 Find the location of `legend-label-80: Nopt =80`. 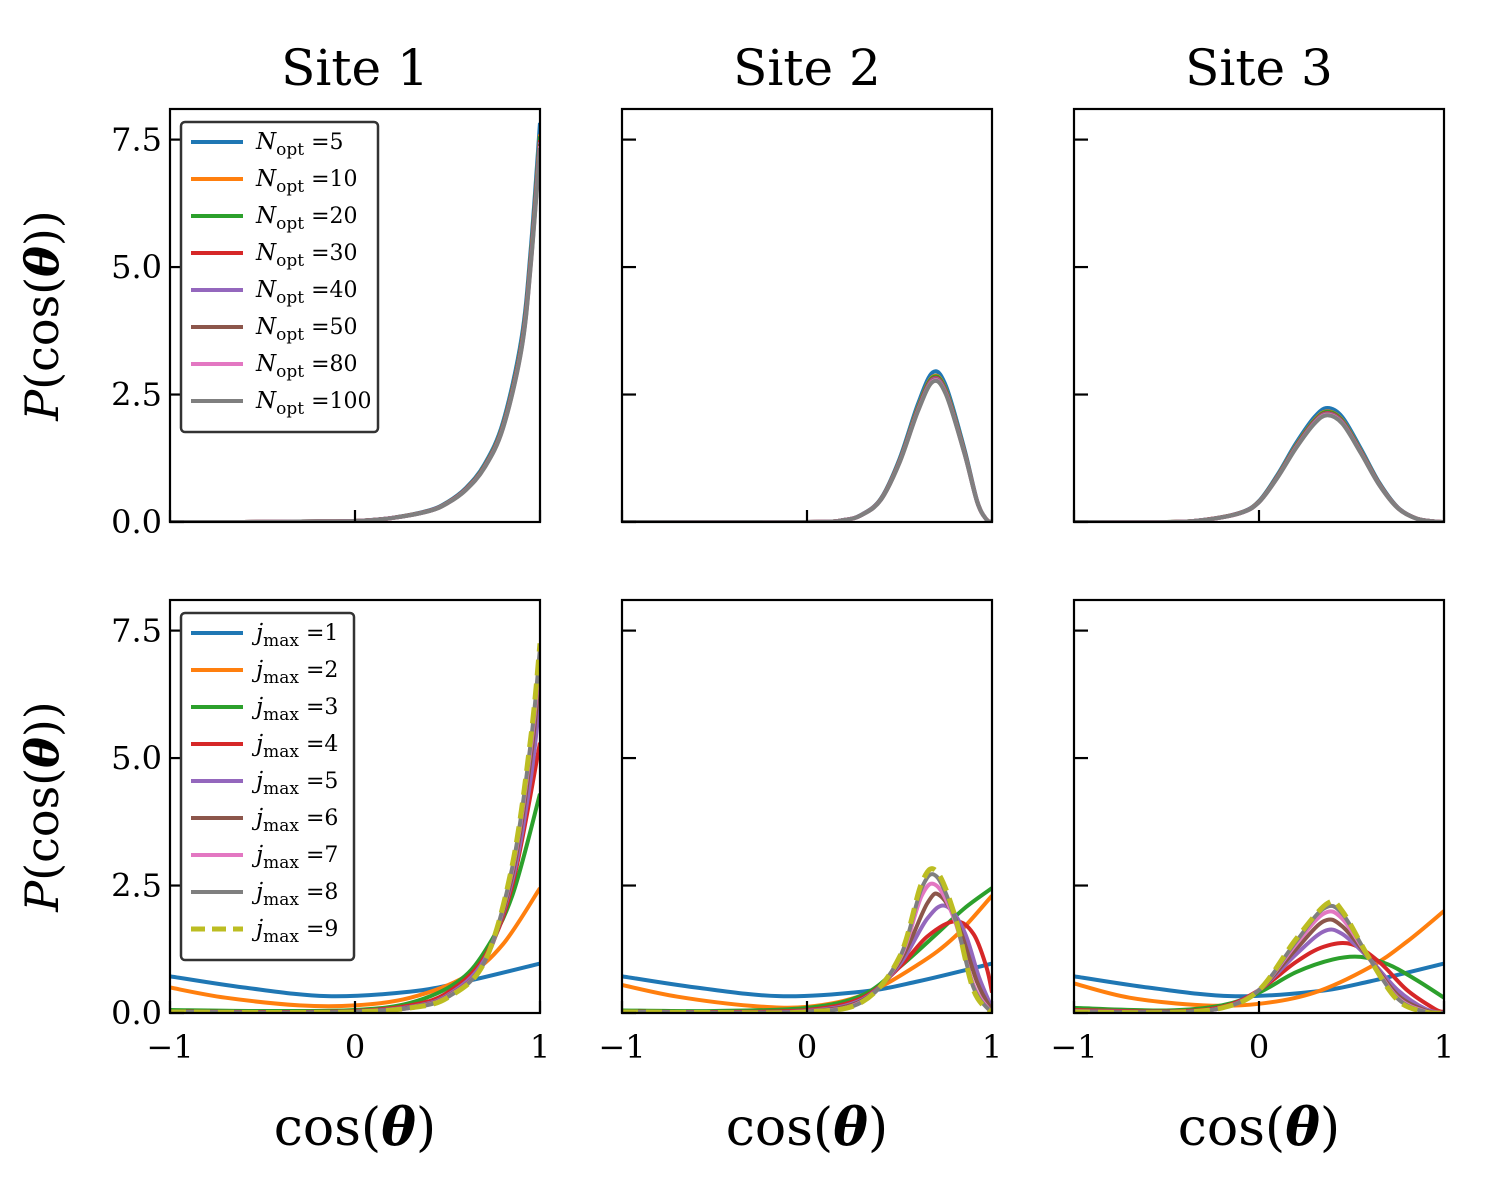

legend-label-80: Nopt =80 is located at coordinates (306, 366).